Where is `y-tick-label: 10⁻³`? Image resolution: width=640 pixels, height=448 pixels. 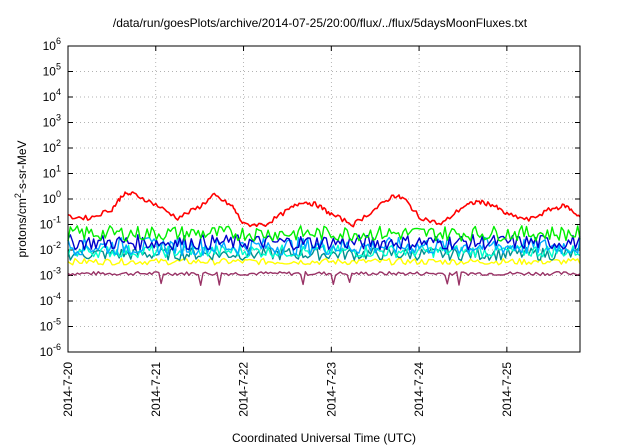 y-tick-label: 10⁻³ is located at coordinates (50, 274).